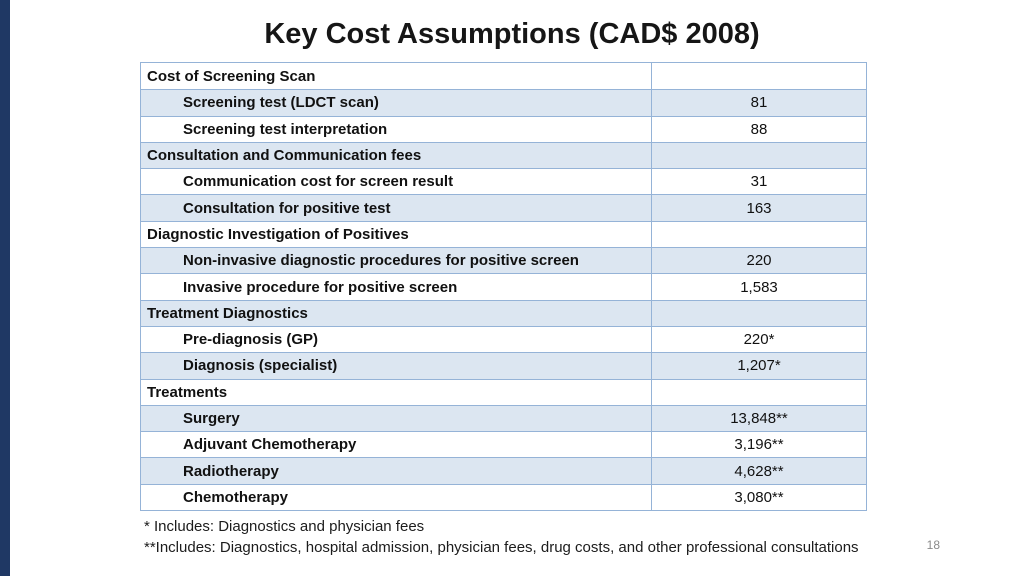 This screenshot has width=1024, height=576. Describe the element at coordinates (287, 208) in the screenshot. I see `row-label: Consultation for positive test` at that location.